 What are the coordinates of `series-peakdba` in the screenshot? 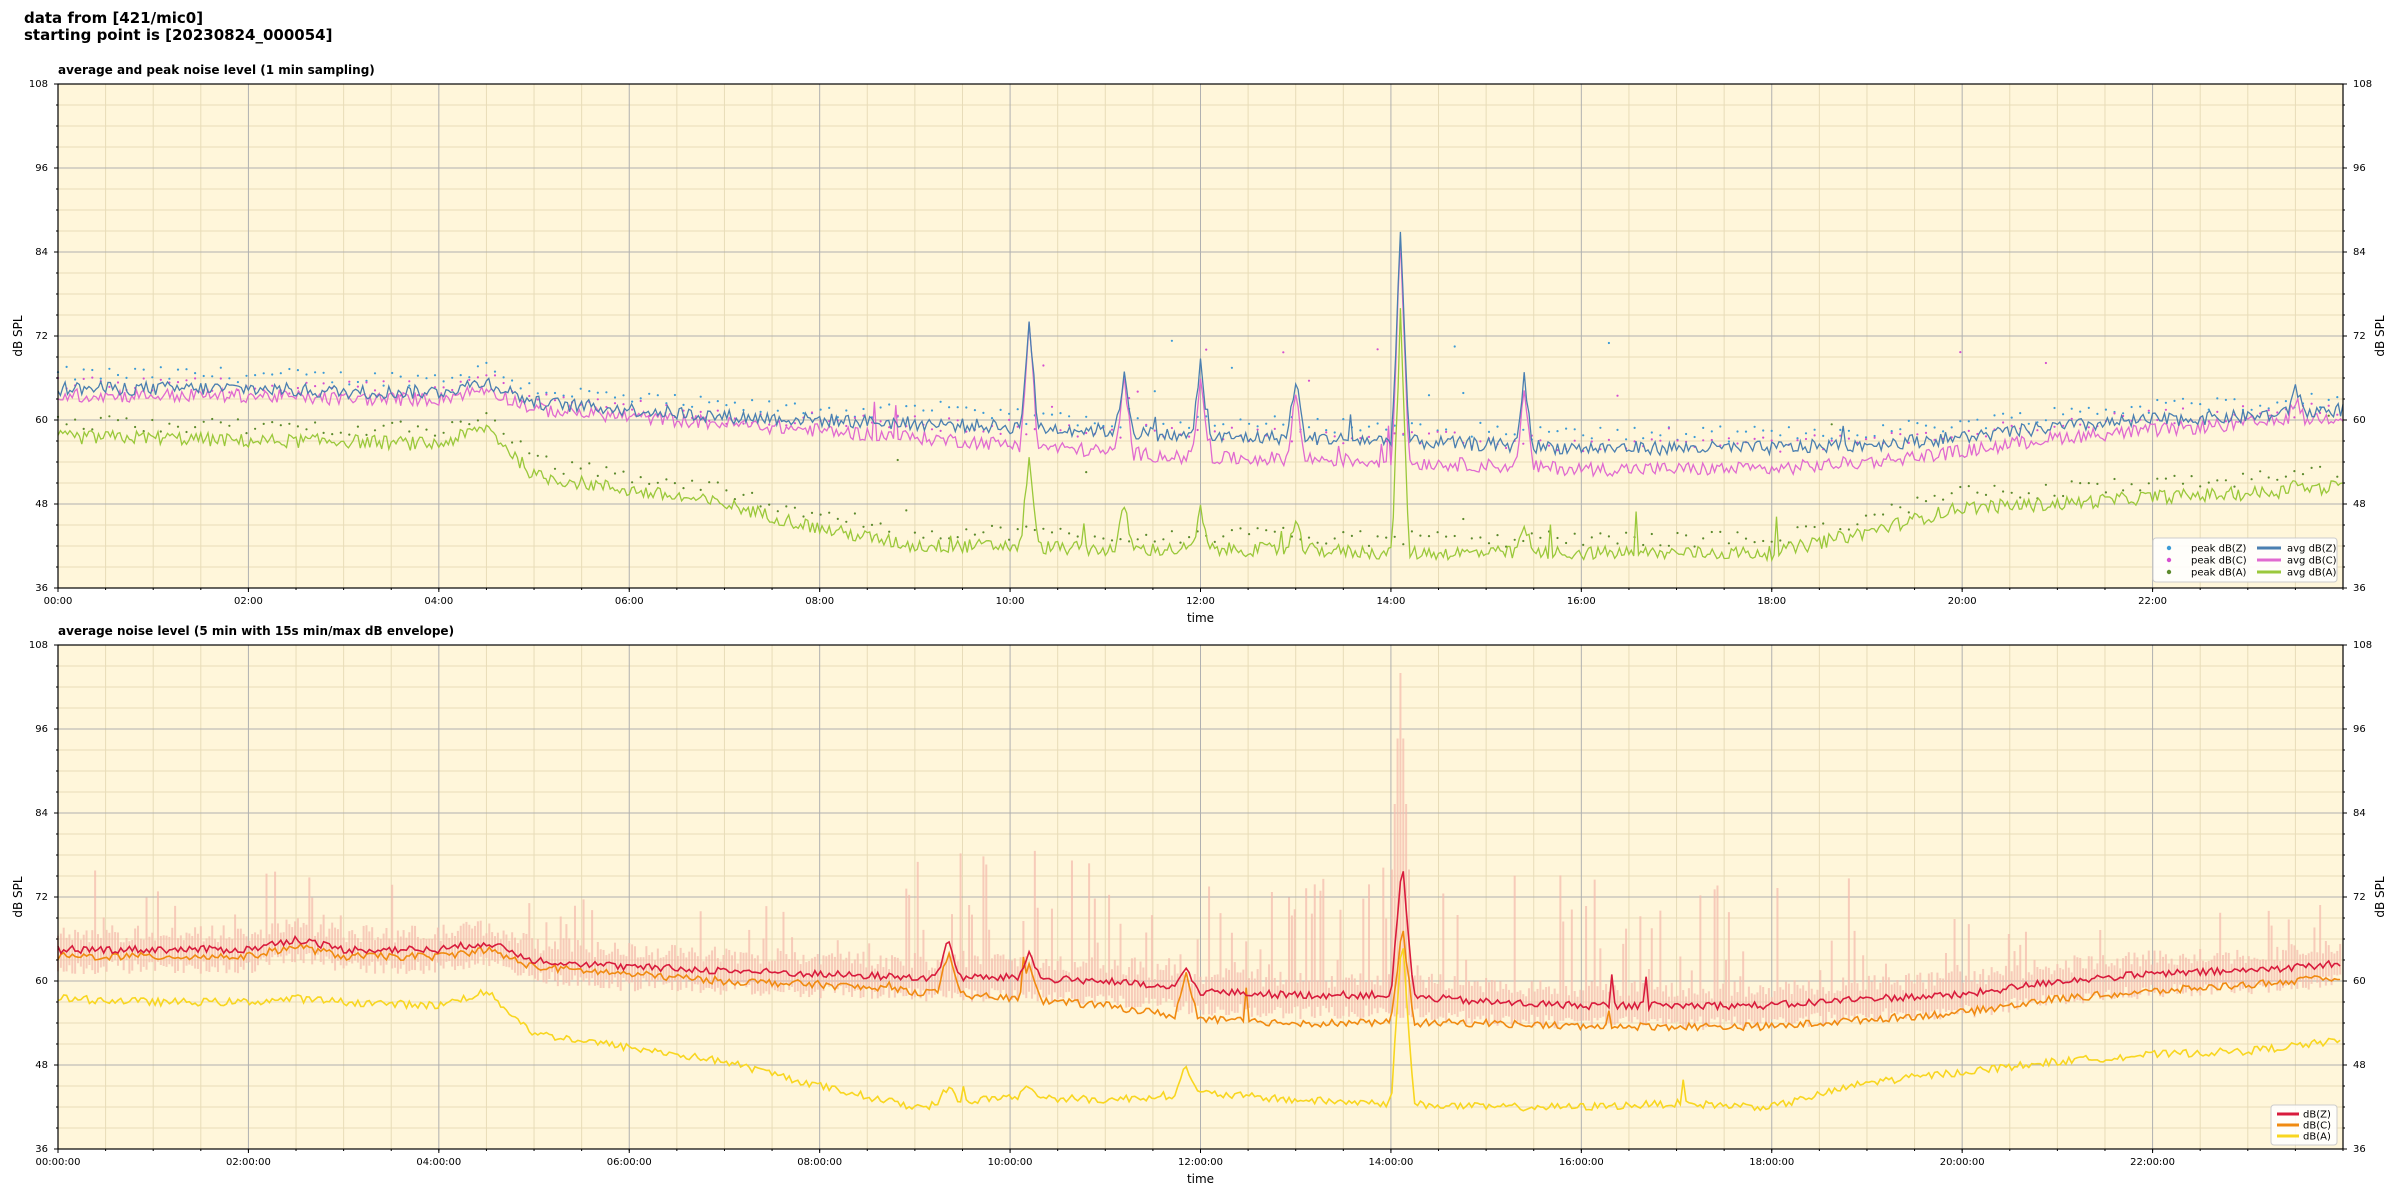 It's located at (1197, 480).